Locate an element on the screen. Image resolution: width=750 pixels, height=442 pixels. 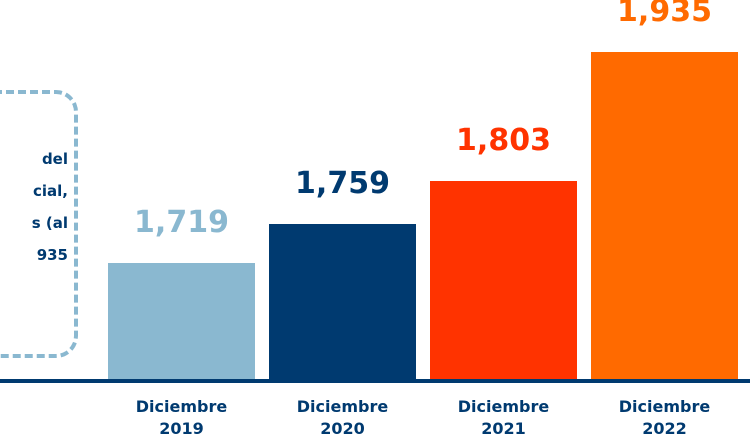
annotation-line: s (al is located at coordinates (49, 223).